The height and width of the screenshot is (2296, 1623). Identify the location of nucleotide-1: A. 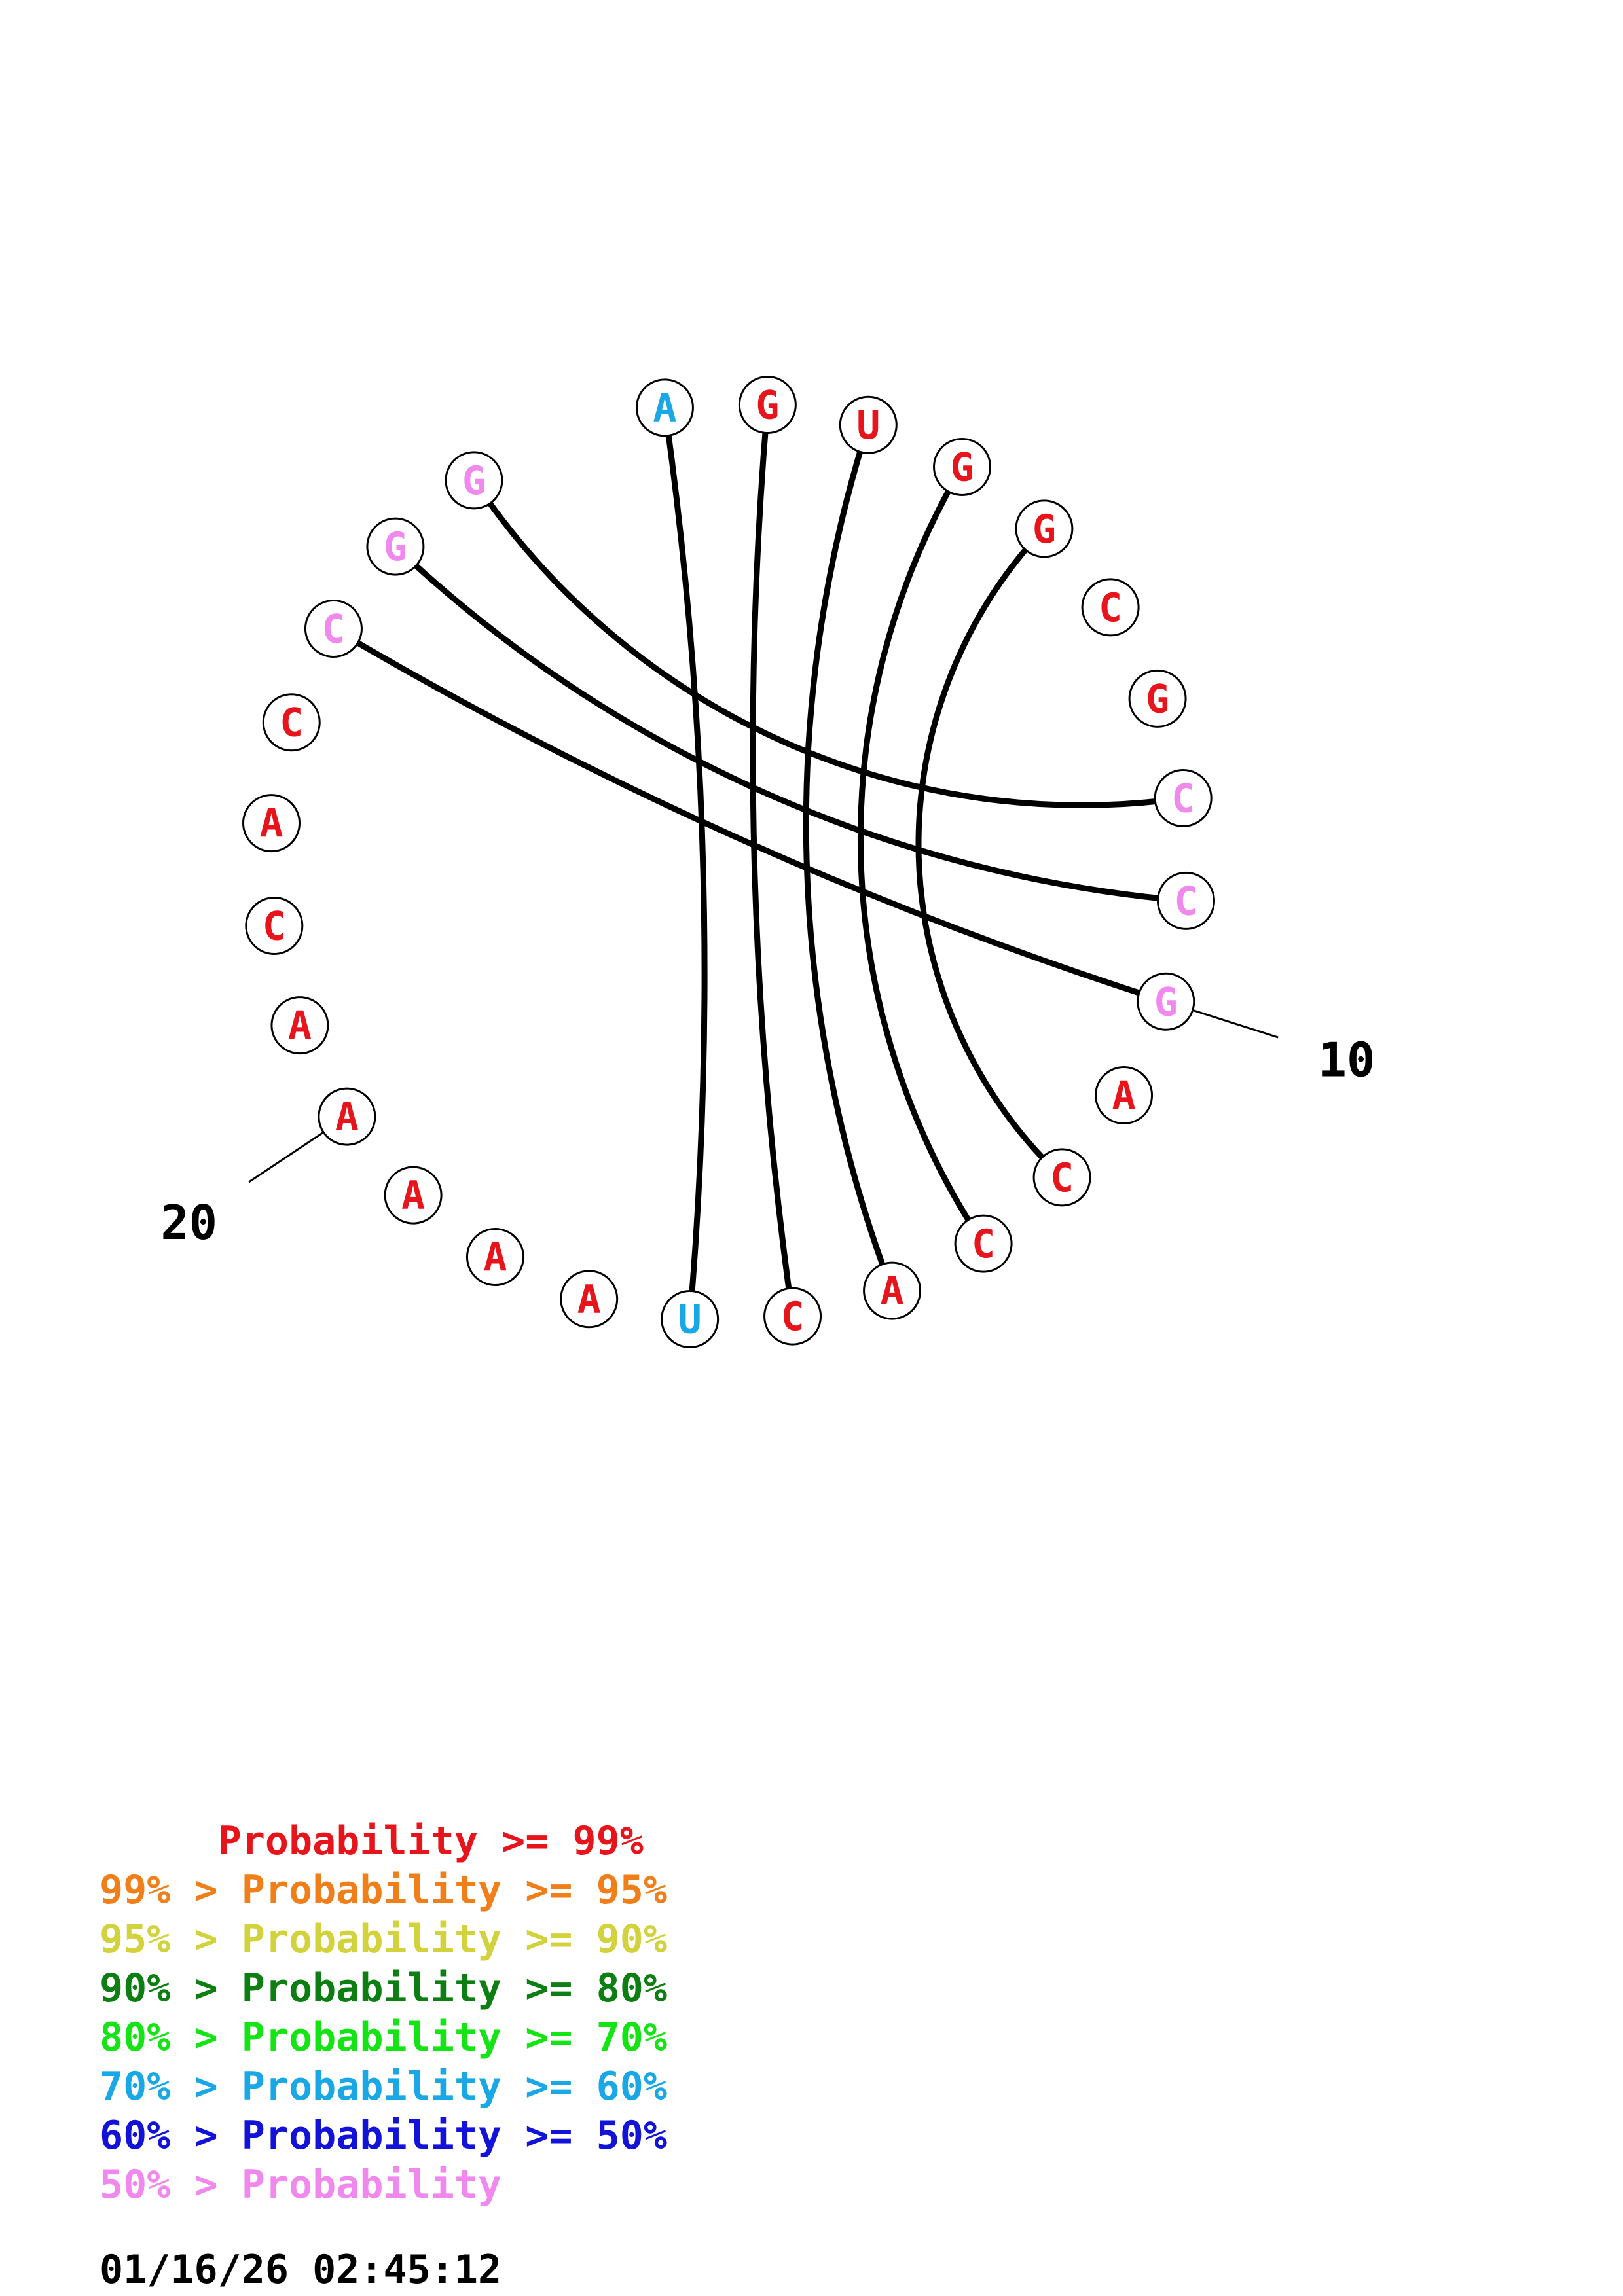
(664, 407).